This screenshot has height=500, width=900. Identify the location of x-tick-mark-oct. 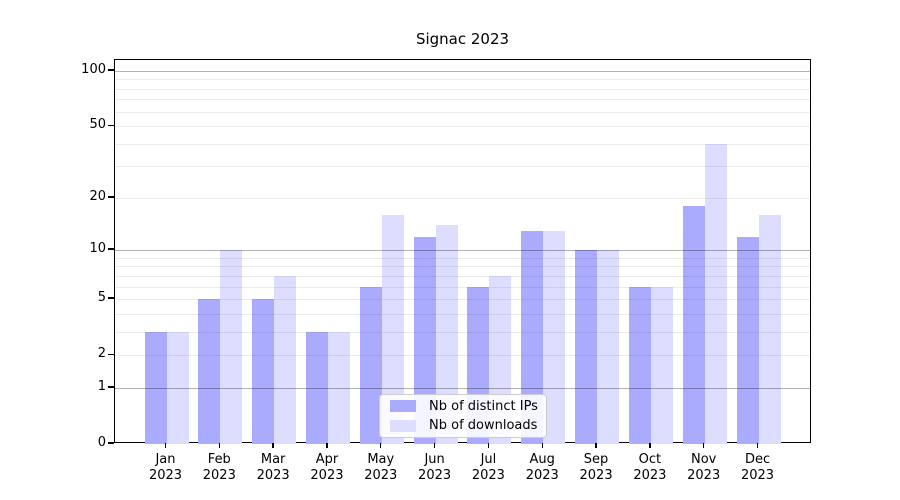
(650, 445).